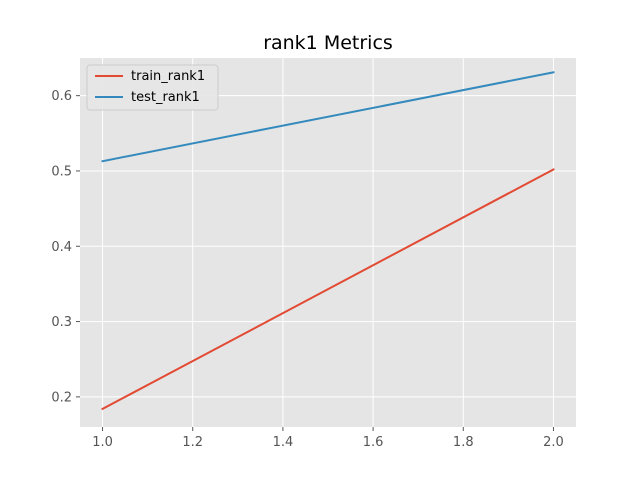 The height and width of the screenshot is (480, 640). I want to click on x-tick-label: 1.8, so click(463, 442).